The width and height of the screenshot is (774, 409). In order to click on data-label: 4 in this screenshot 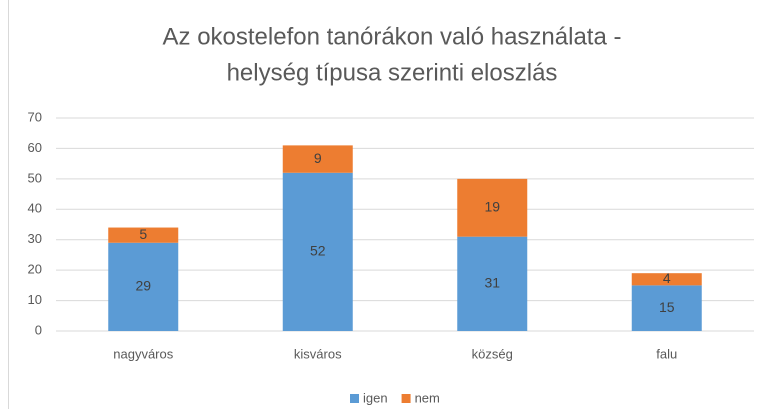, I will do `click(667, 278)`.